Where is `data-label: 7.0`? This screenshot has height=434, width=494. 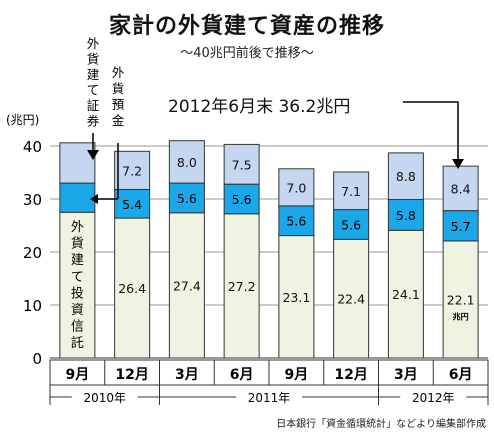 data-label: 7.0 is located at coordinates (296, 187).